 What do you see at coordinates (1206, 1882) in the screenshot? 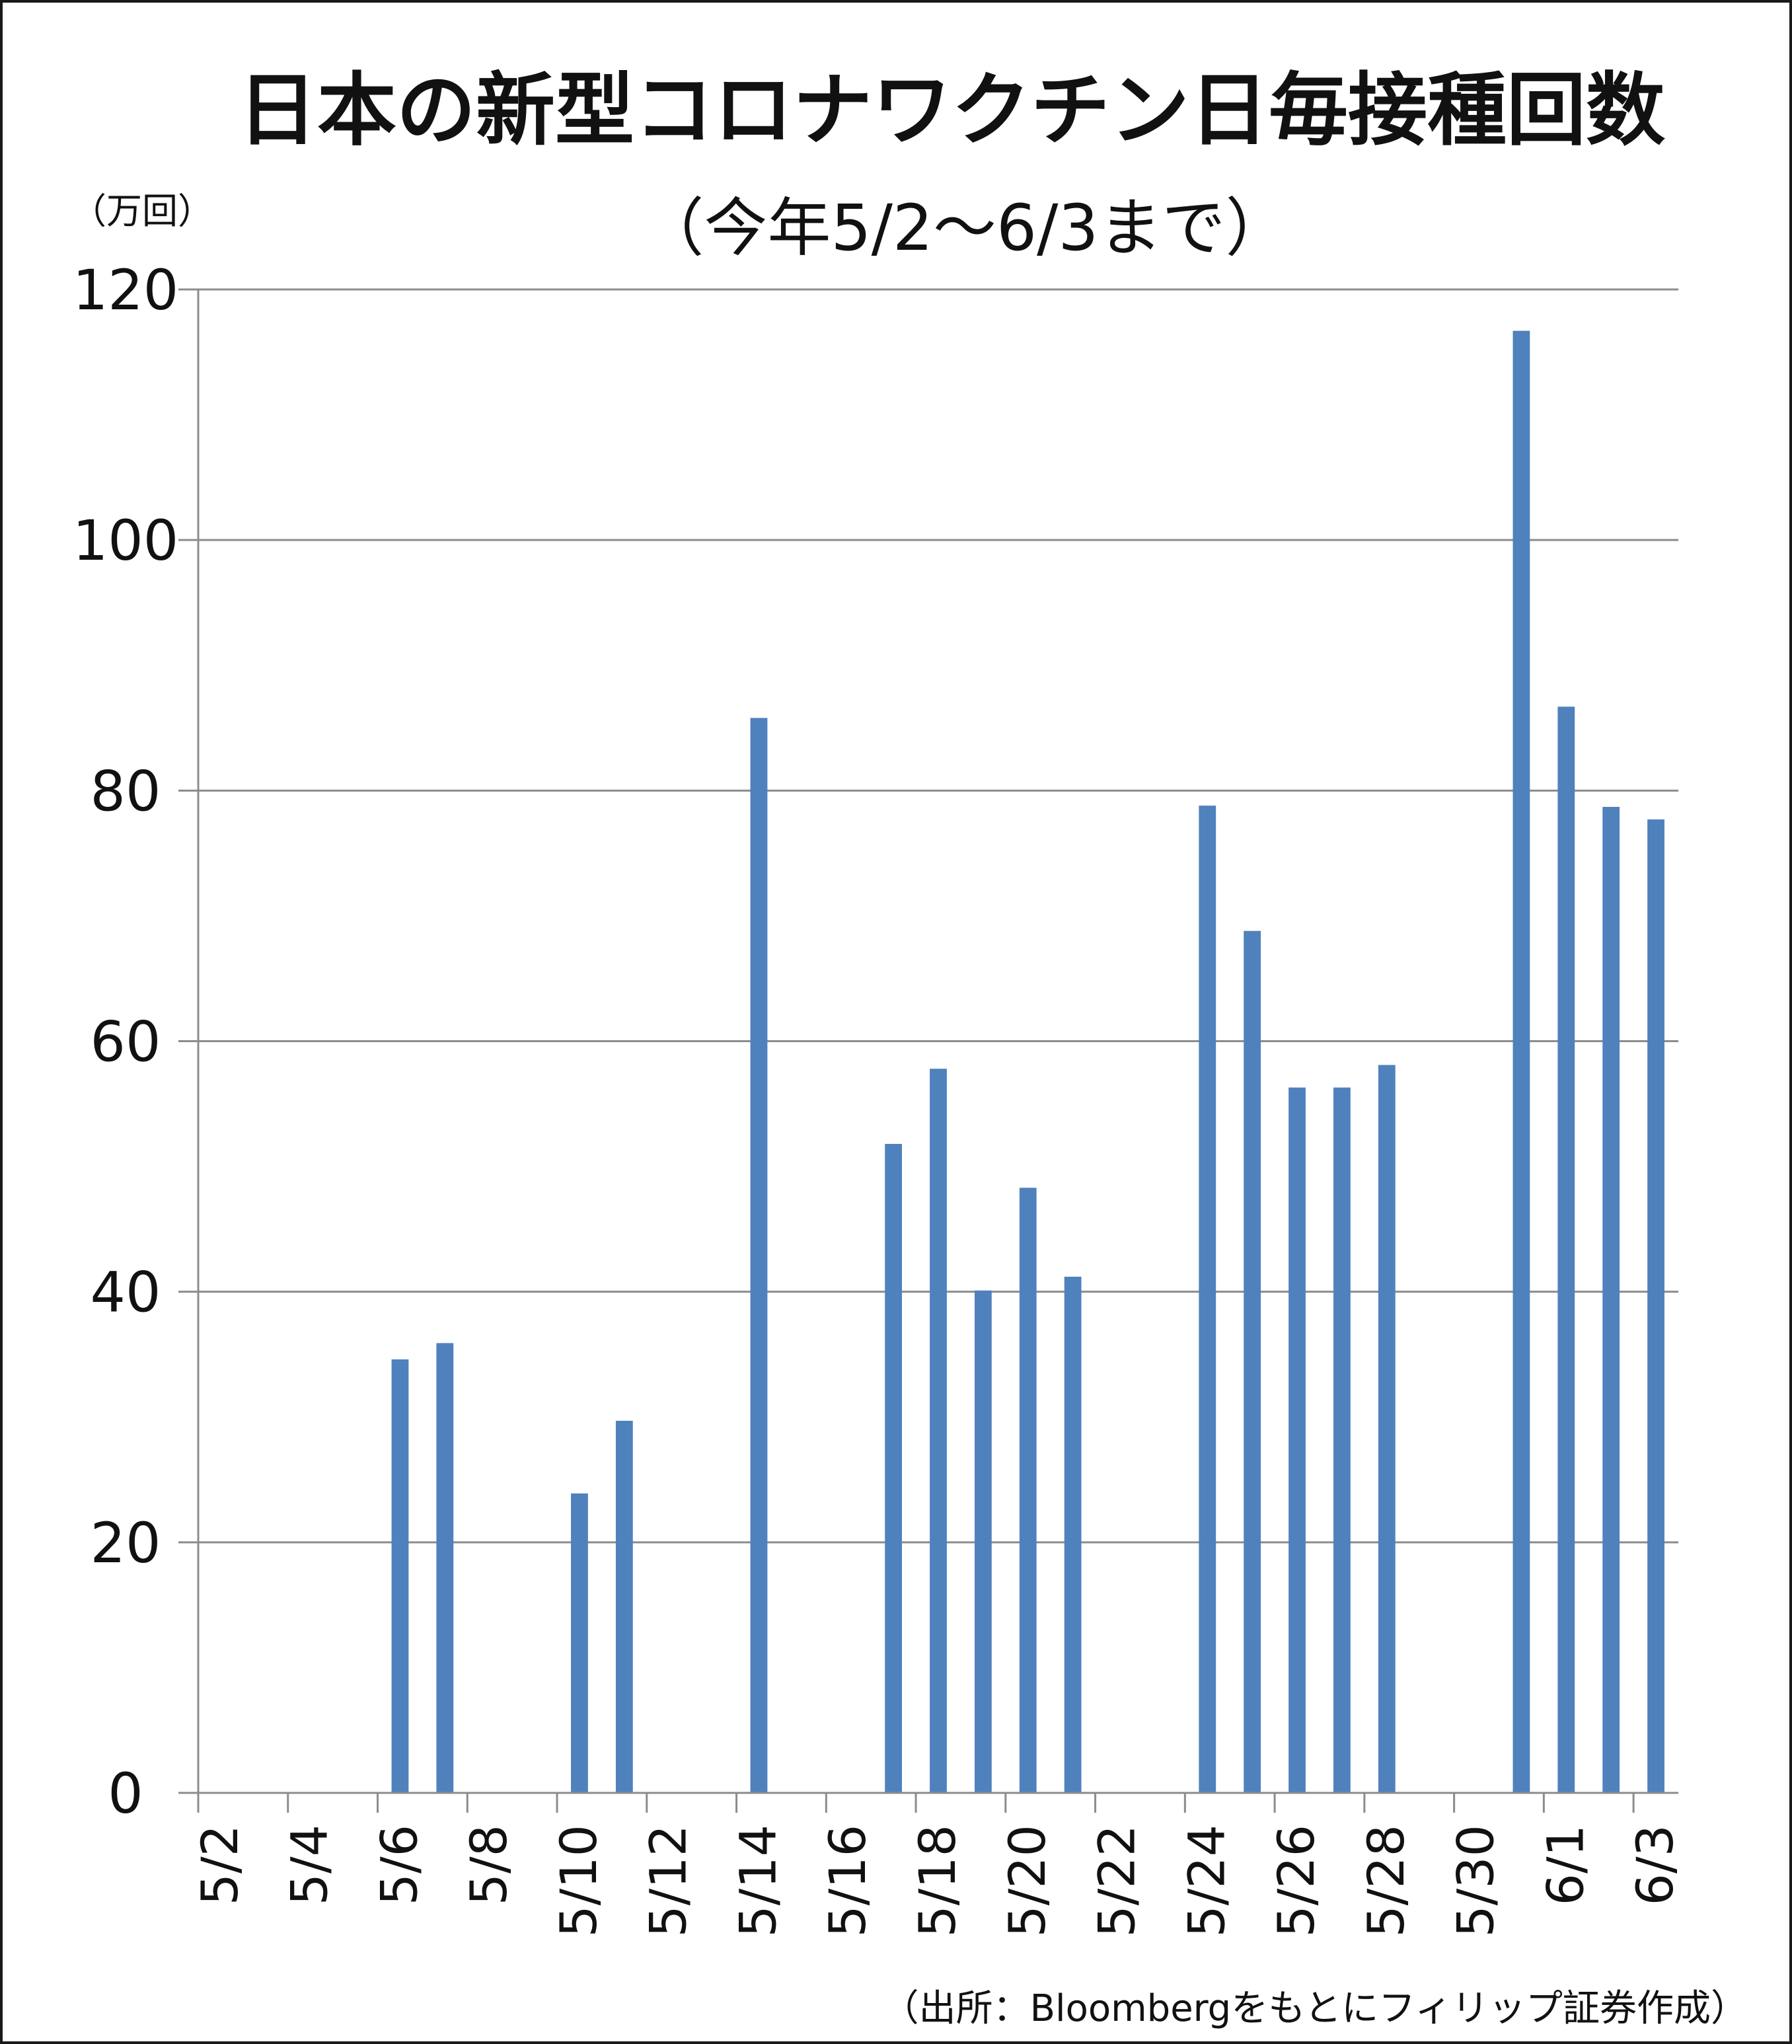
I see `x-tick-label: 5/24` at bounding box center [1206, 1882].